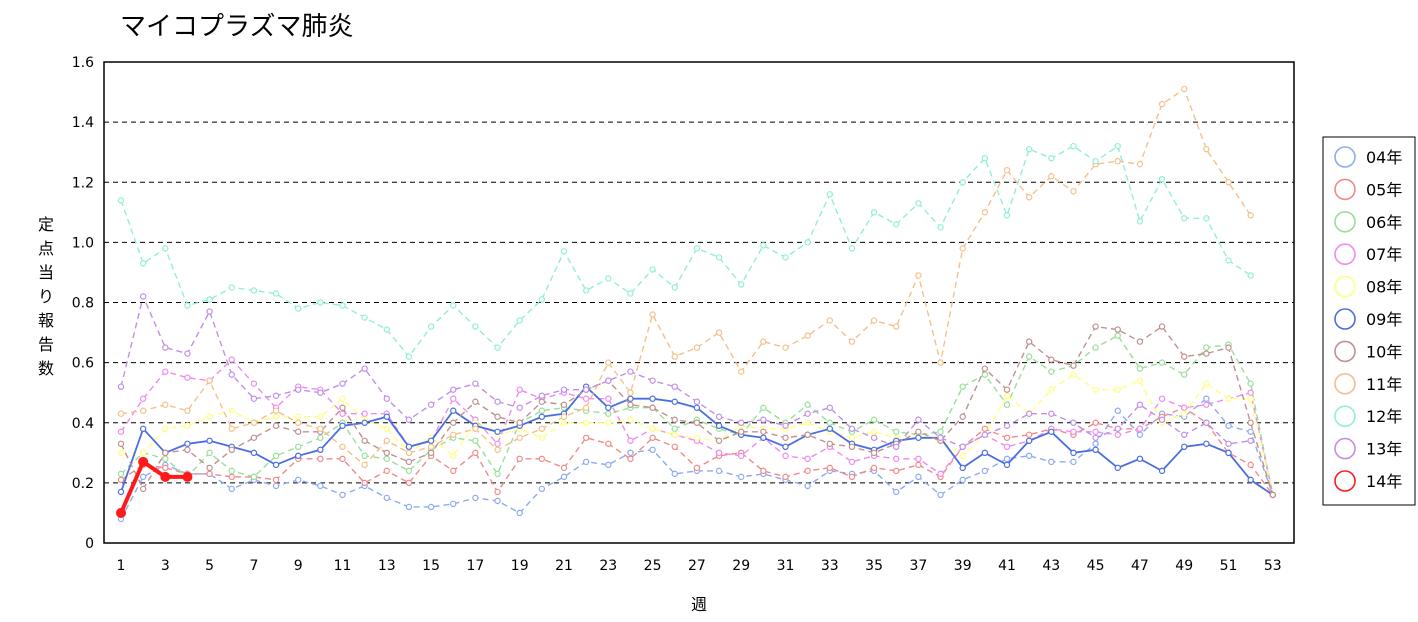 The image size is (1418, 622). Describe the element at coordinates (741, 566) in the screenshot. I see `x-tick-label: 29` at that location.